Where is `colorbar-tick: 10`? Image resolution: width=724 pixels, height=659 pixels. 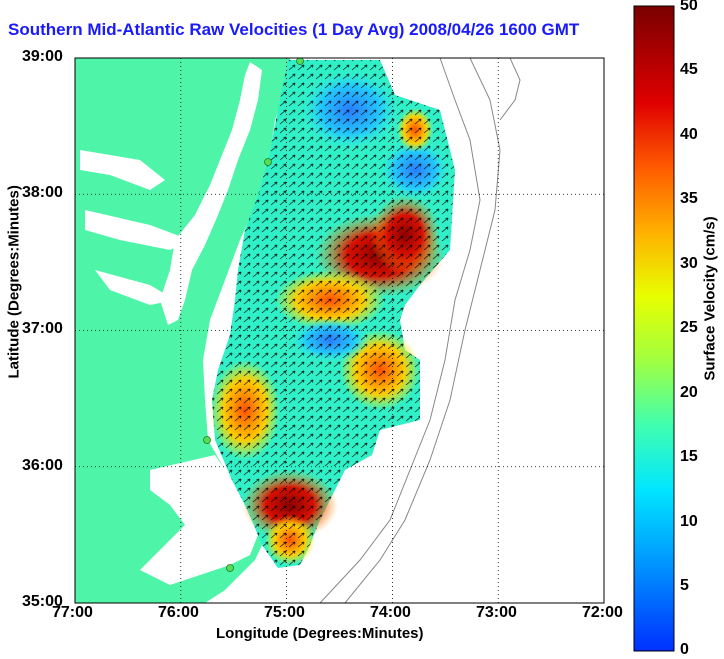 colorbar-tick: 10 is located at coordinates (689, 521).